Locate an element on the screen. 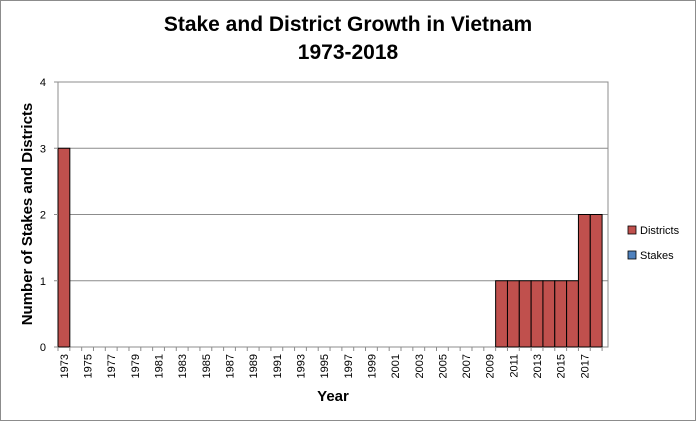 This screenshot has width=696, height=421. y-axis-title: Number of Stakes and Districts is located at coordinates (27, 214).